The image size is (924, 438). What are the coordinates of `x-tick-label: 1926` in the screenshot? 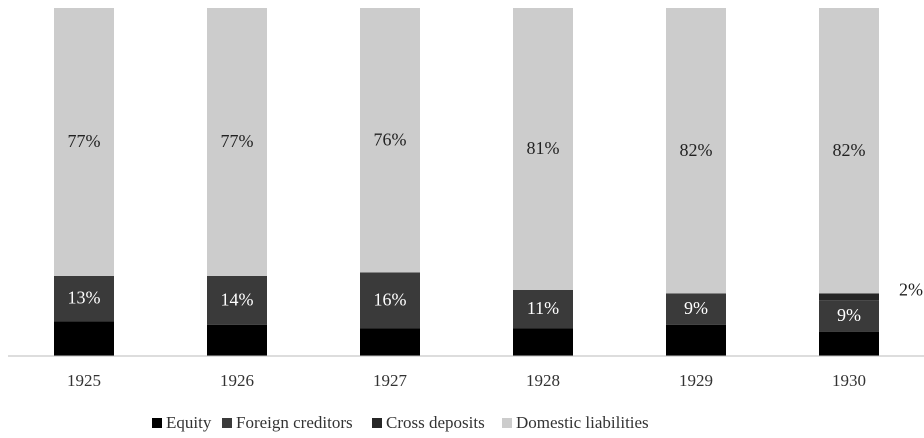 It's located at (237, 380).